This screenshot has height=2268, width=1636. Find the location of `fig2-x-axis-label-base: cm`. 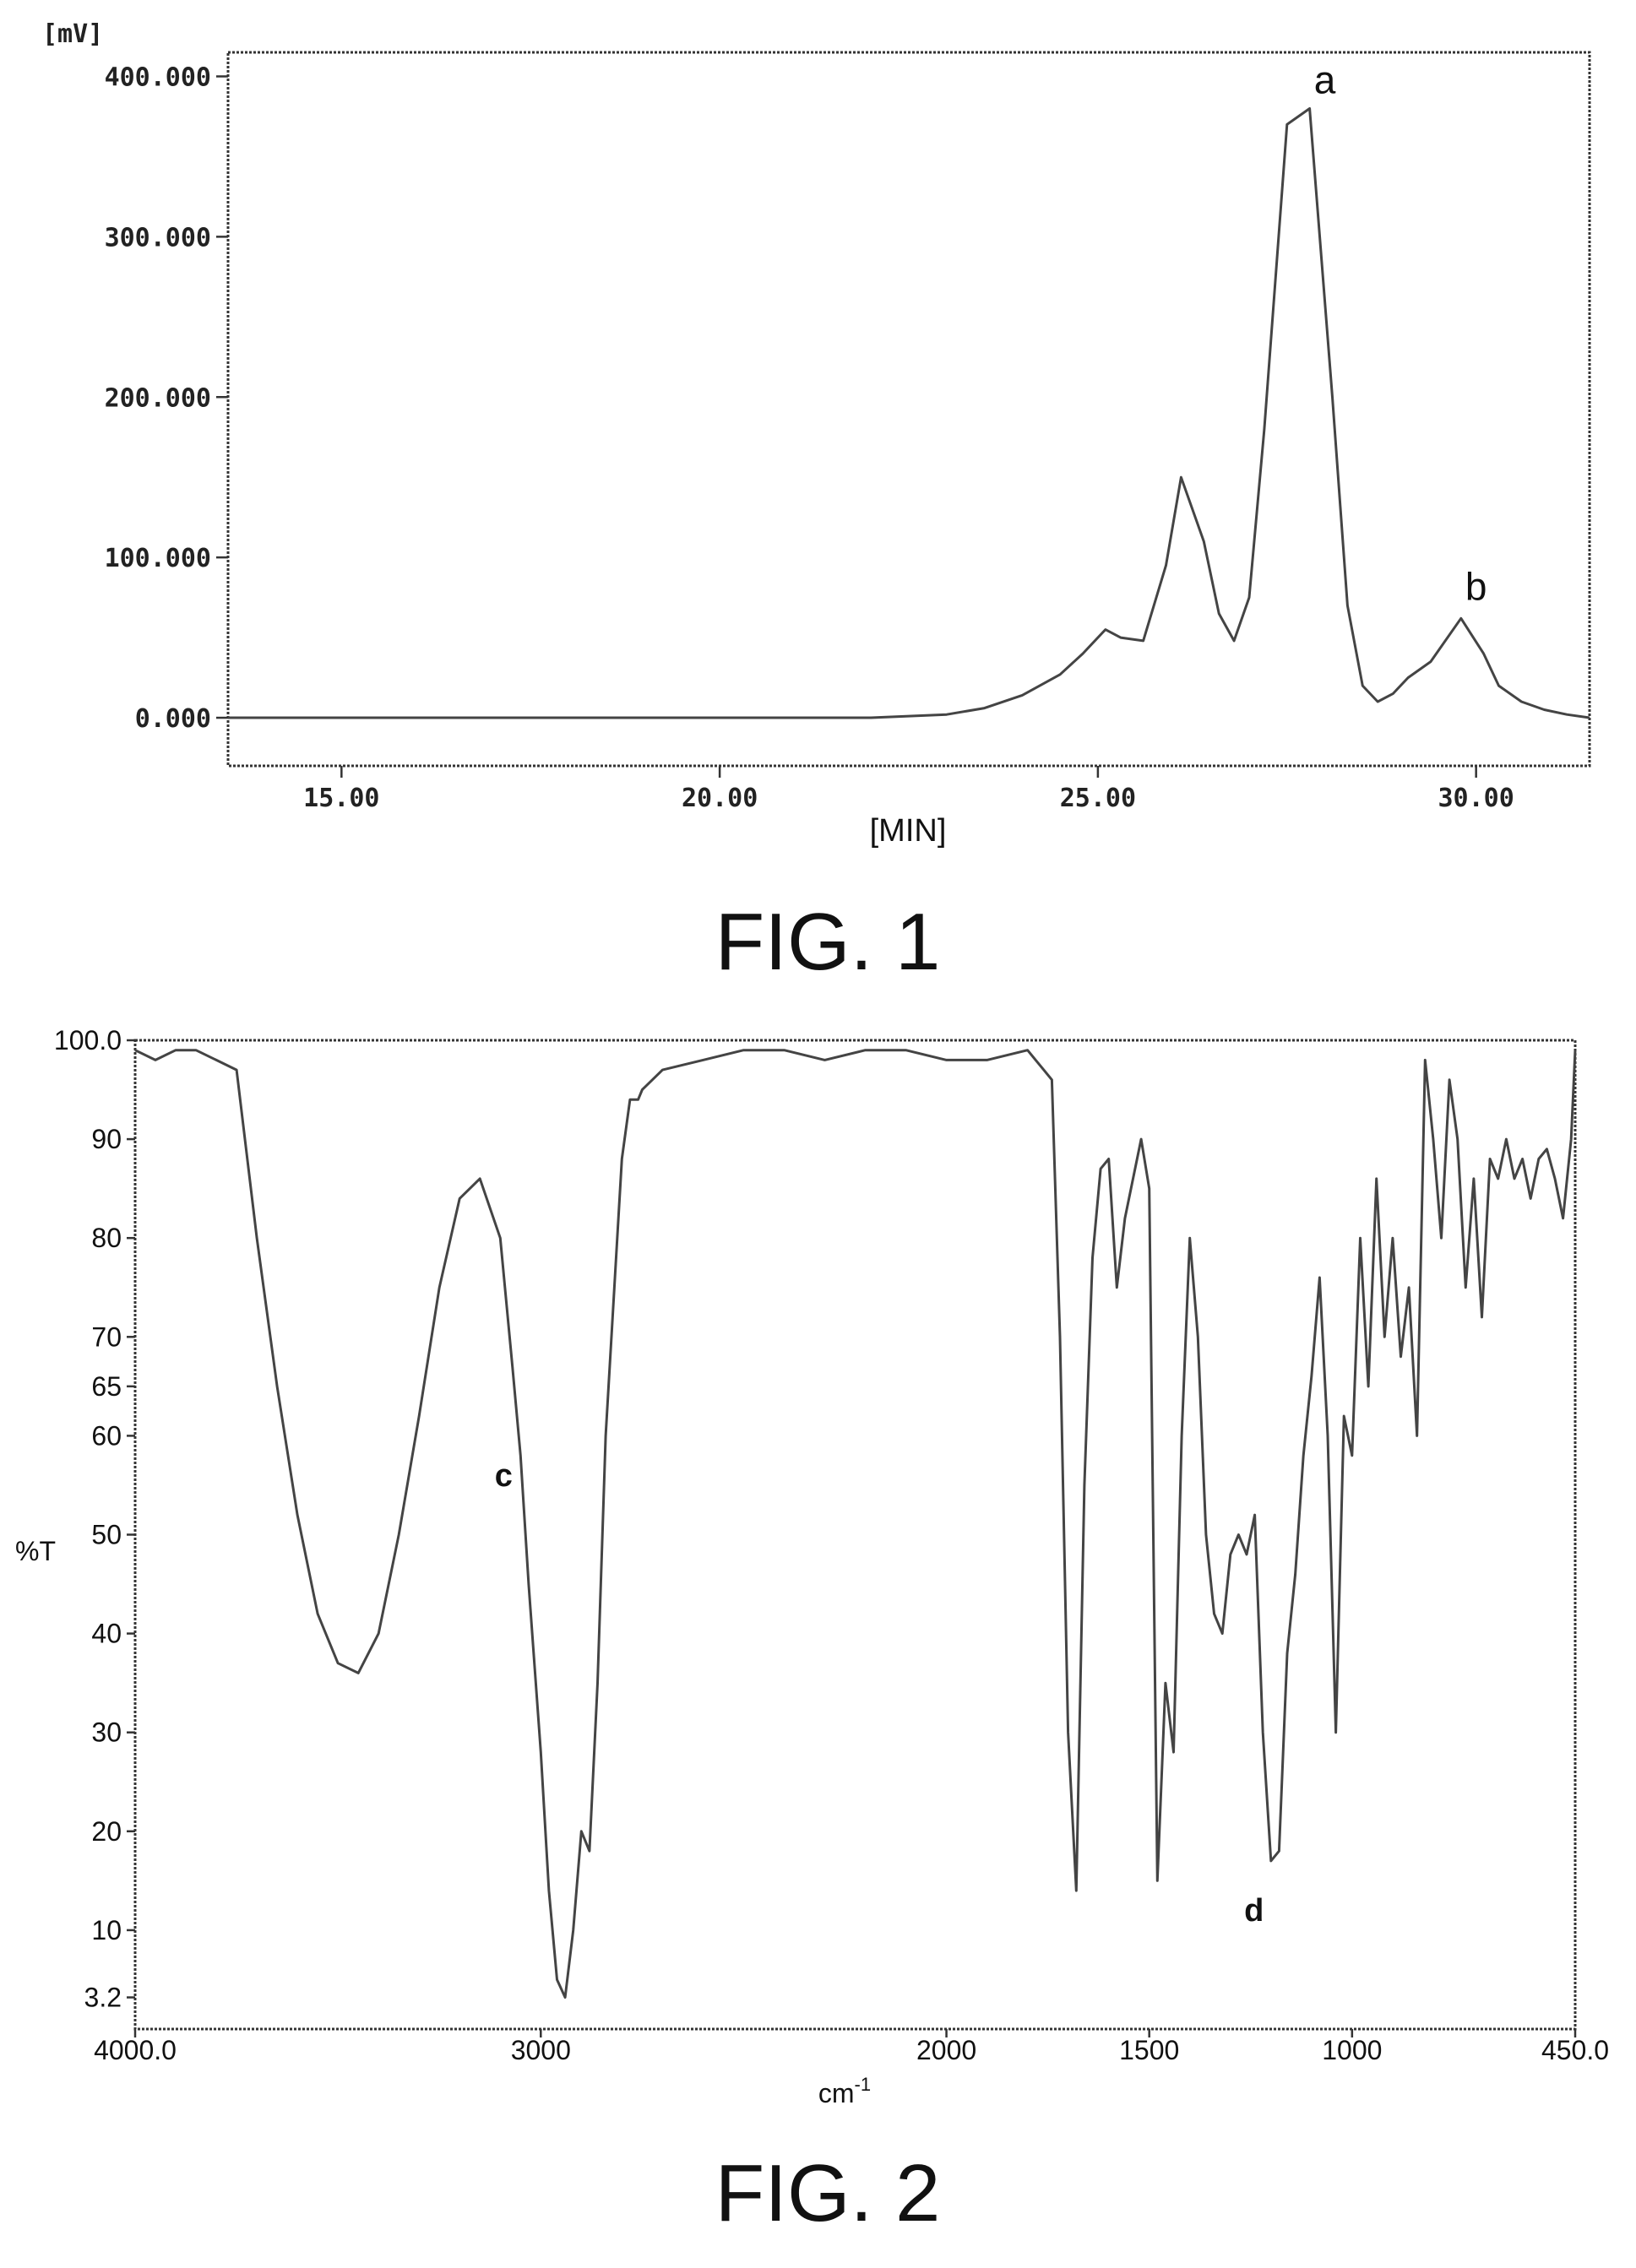

fig2-x-axis-label-base: cm is located at coordinates (836, 2093).